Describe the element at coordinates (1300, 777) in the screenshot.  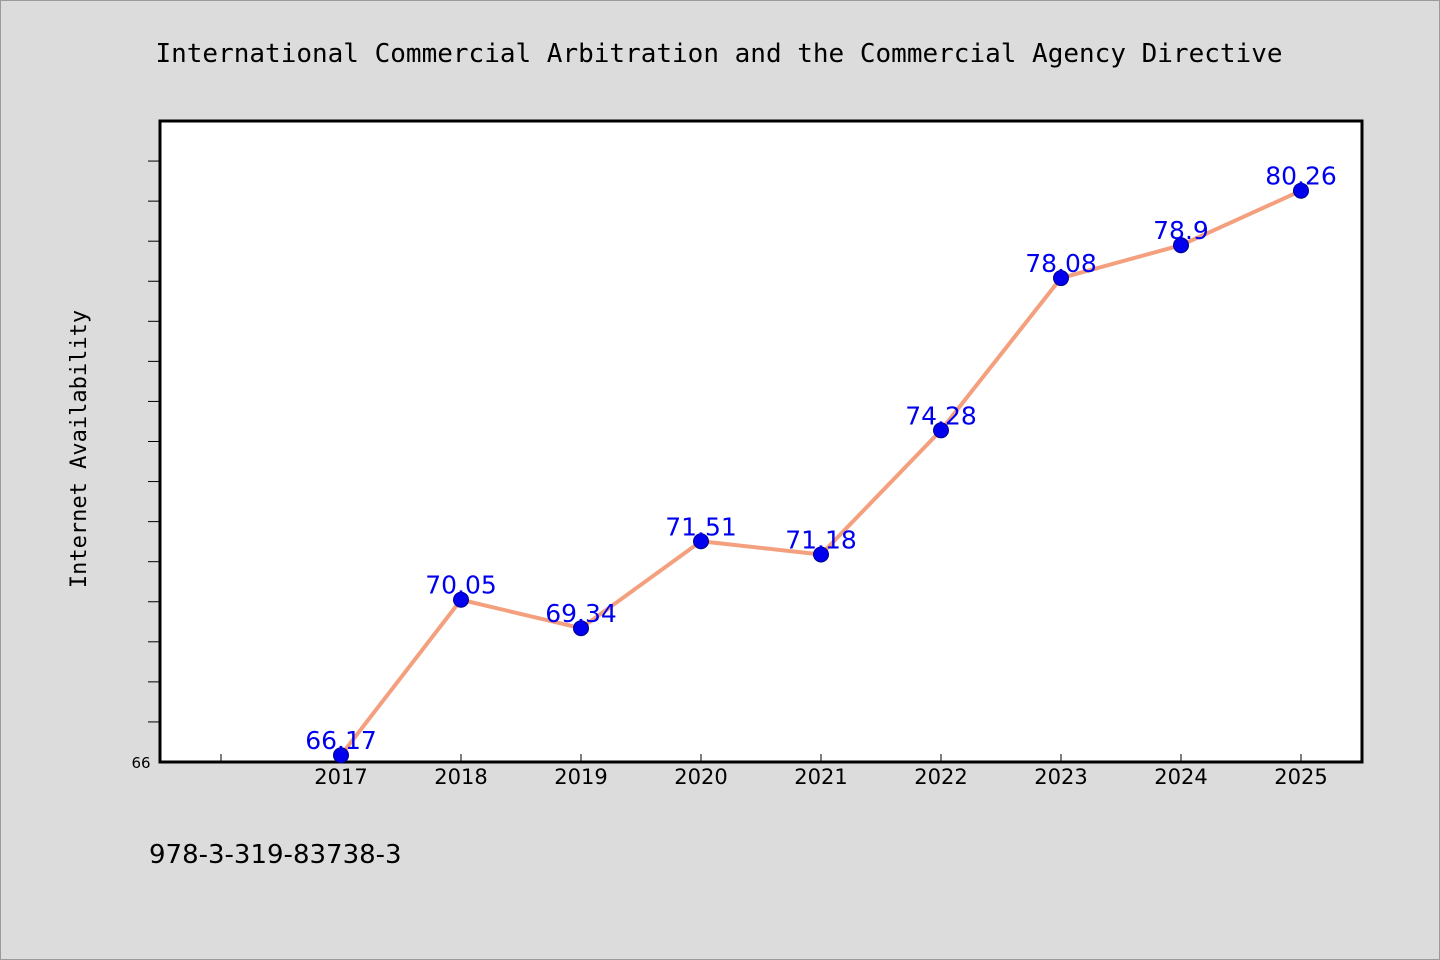
I see `x-tick-label-2025: 2025` at that location.